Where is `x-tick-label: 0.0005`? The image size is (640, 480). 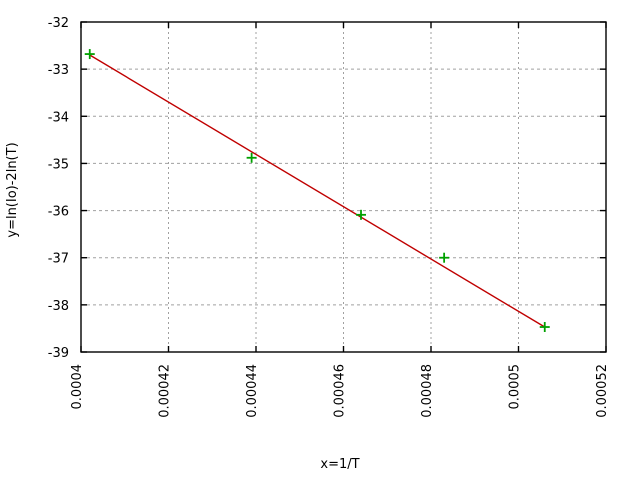 x-tick-label: 0.0005 is located at coordinates (515, 387).